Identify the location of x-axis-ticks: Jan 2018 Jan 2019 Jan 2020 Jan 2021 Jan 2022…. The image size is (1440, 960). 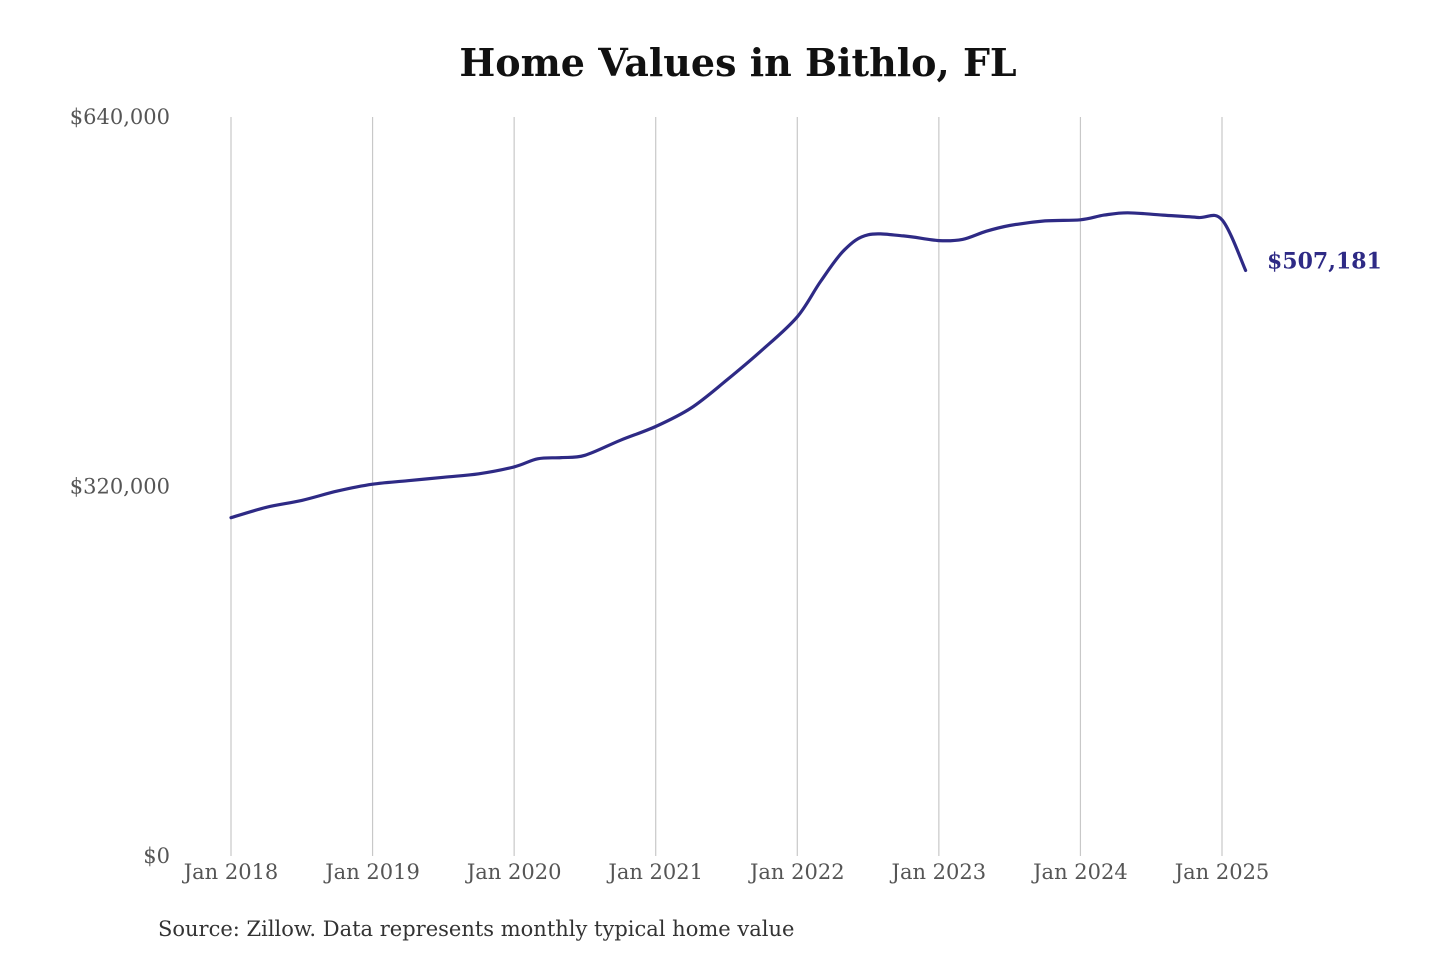
(726, 872).